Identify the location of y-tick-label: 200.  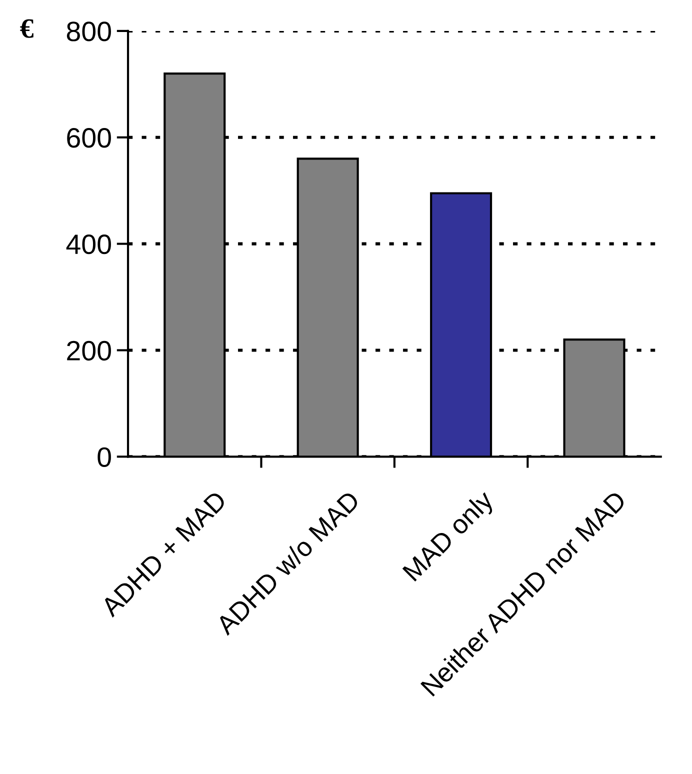
(89, 350).